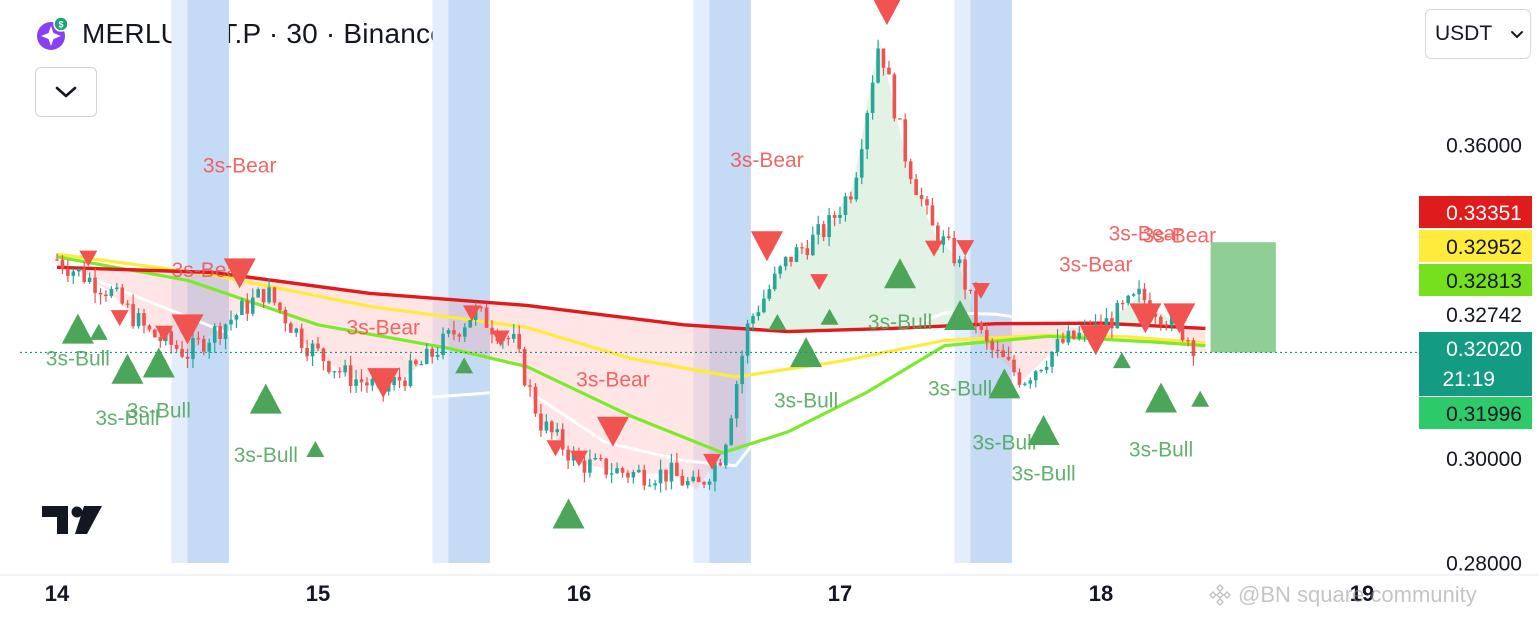 The width and height of the screenshot is (1539, 623). Describe the element at coordinates (440, 281) in the screenshot. I see `session-band-edge` at that location.